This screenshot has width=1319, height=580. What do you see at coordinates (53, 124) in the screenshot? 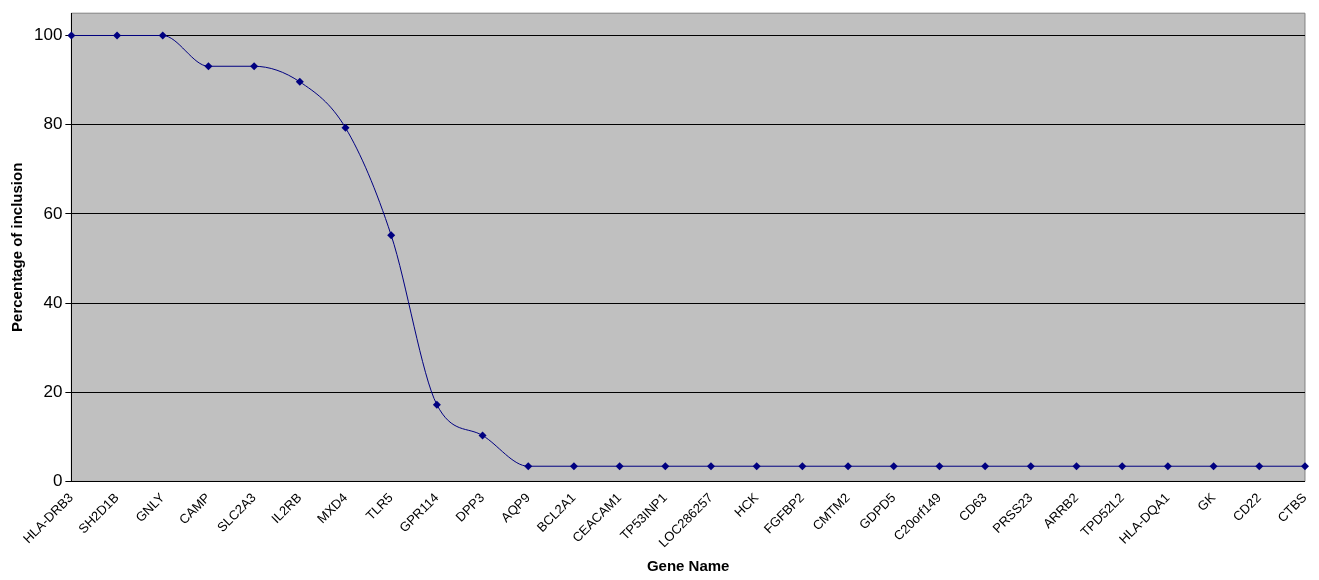
I see `y-tick-label: 80` at bounding box center [53, 124].